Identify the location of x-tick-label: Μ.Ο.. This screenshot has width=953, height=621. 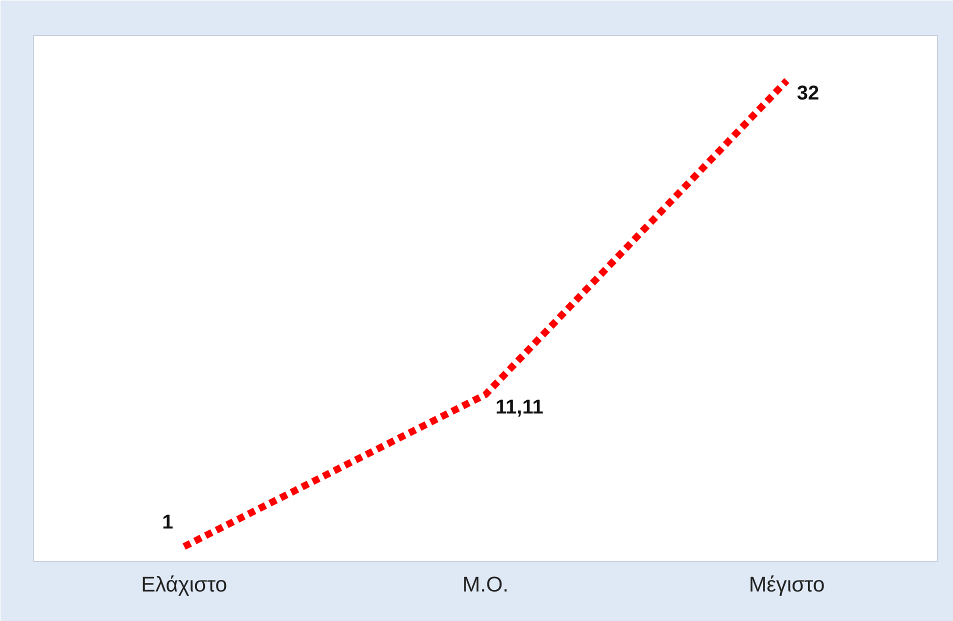
(485, 584).